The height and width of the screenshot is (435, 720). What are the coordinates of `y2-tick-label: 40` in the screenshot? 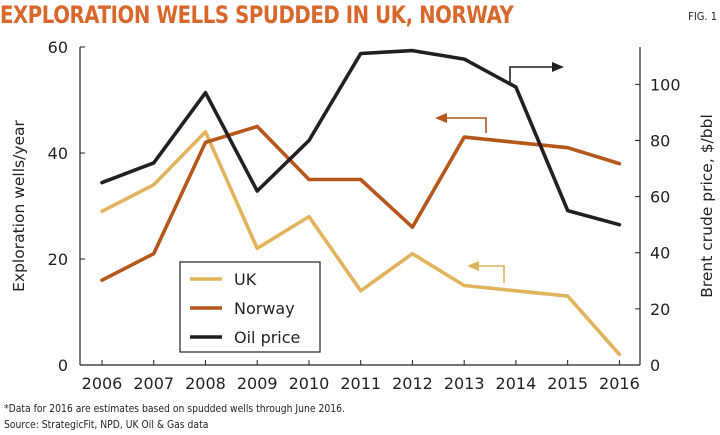 It's located at (660, 253).